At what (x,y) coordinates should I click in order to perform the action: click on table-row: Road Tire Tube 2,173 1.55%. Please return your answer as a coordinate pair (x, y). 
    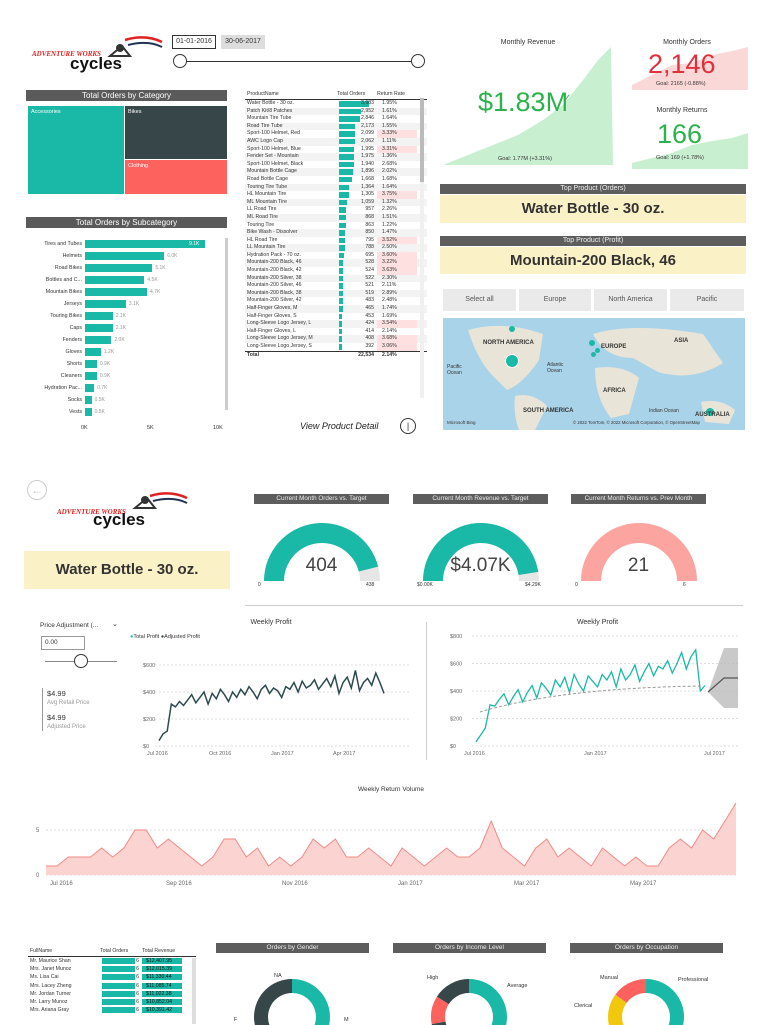
    Looking at the image, I should click on (336, 126).